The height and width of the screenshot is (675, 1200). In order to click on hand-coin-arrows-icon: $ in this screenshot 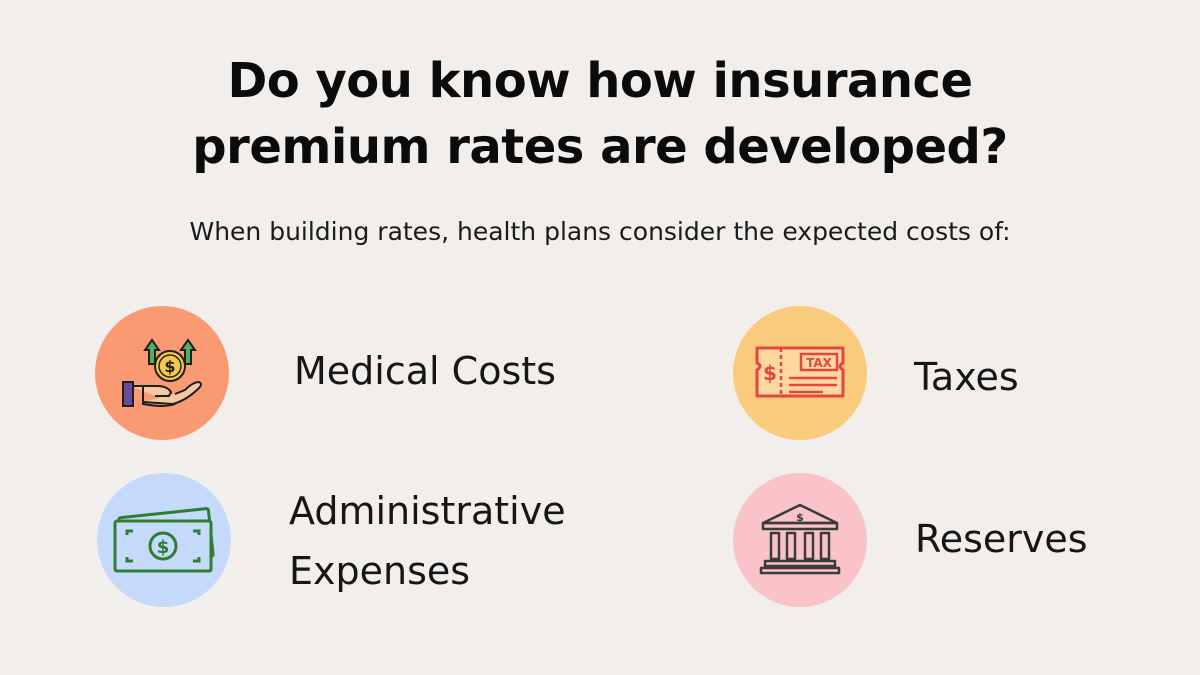, I will do `click(162, 372)`.